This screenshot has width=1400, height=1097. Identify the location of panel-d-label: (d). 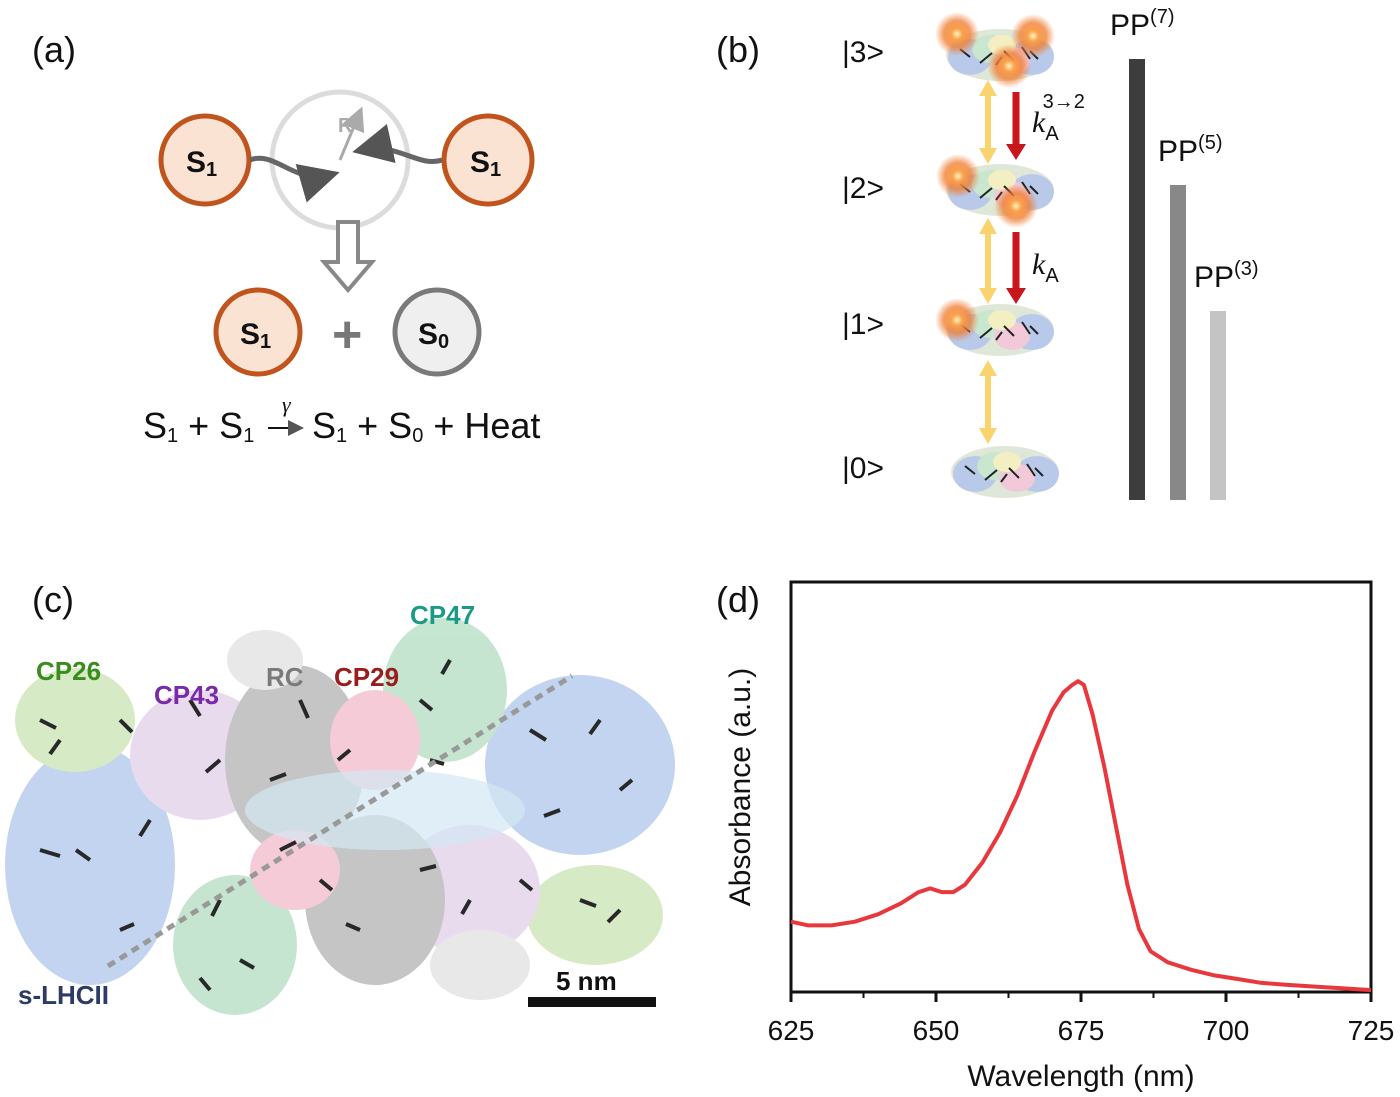
(738, 599).